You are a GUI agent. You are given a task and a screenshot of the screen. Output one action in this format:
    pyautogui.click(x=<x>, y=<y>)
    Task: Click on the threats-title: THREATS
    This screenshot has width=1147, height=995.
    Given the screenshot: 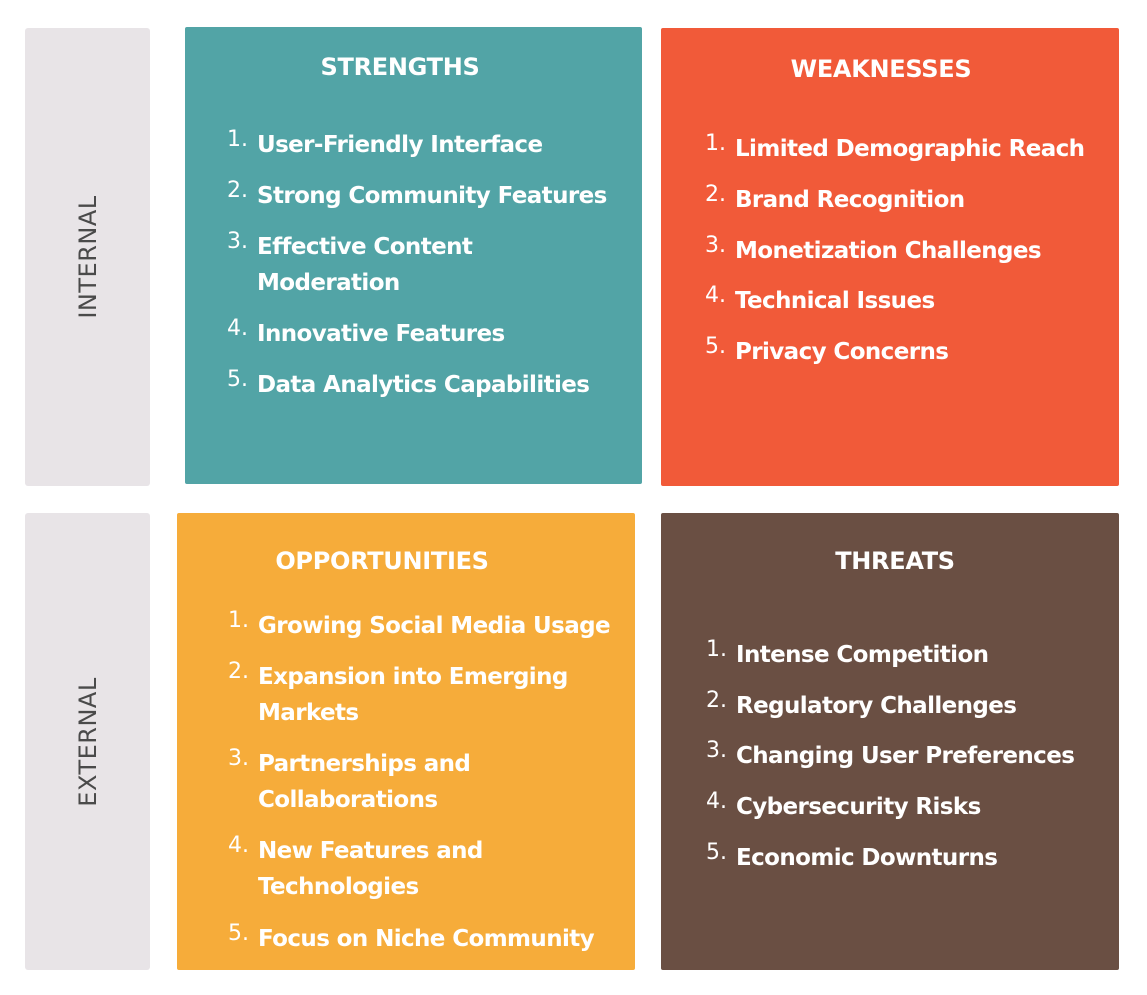 What is the action you would take?
    pyautogui.click(x=895, y=561)
    